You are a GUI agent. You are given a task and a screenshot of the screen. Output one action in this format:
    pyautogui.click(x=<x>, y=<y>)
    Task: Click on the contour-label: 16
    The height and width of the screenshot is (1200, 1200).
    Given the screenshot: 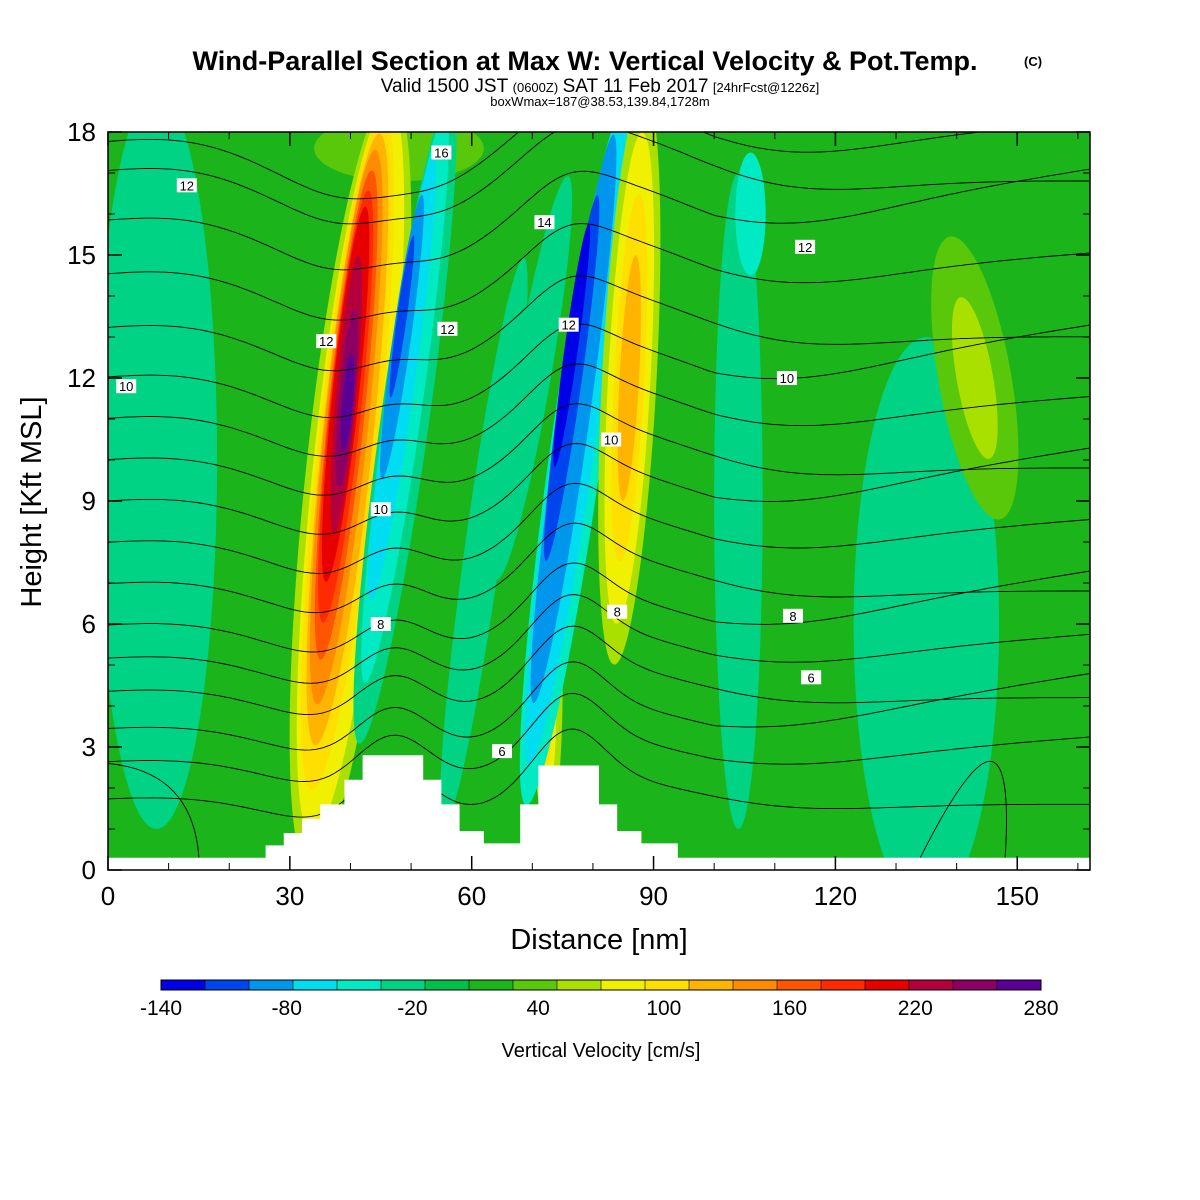 What is the action you would take?
    pyautogui.click(x=441, y=153)
    